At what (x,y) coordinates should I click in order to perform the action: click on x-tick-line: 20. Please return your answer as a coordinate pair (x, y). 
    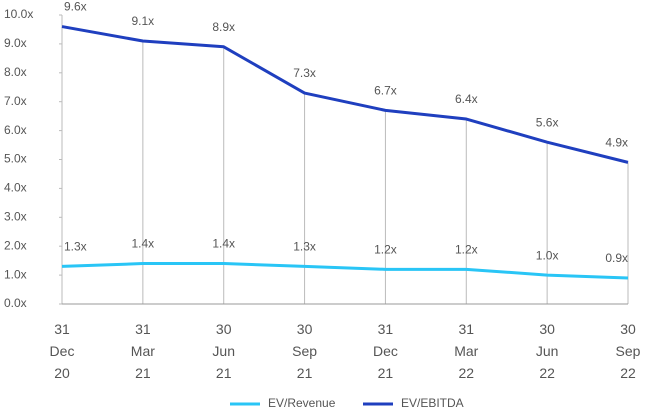
    Looking at the image, I should click on (62, 373).